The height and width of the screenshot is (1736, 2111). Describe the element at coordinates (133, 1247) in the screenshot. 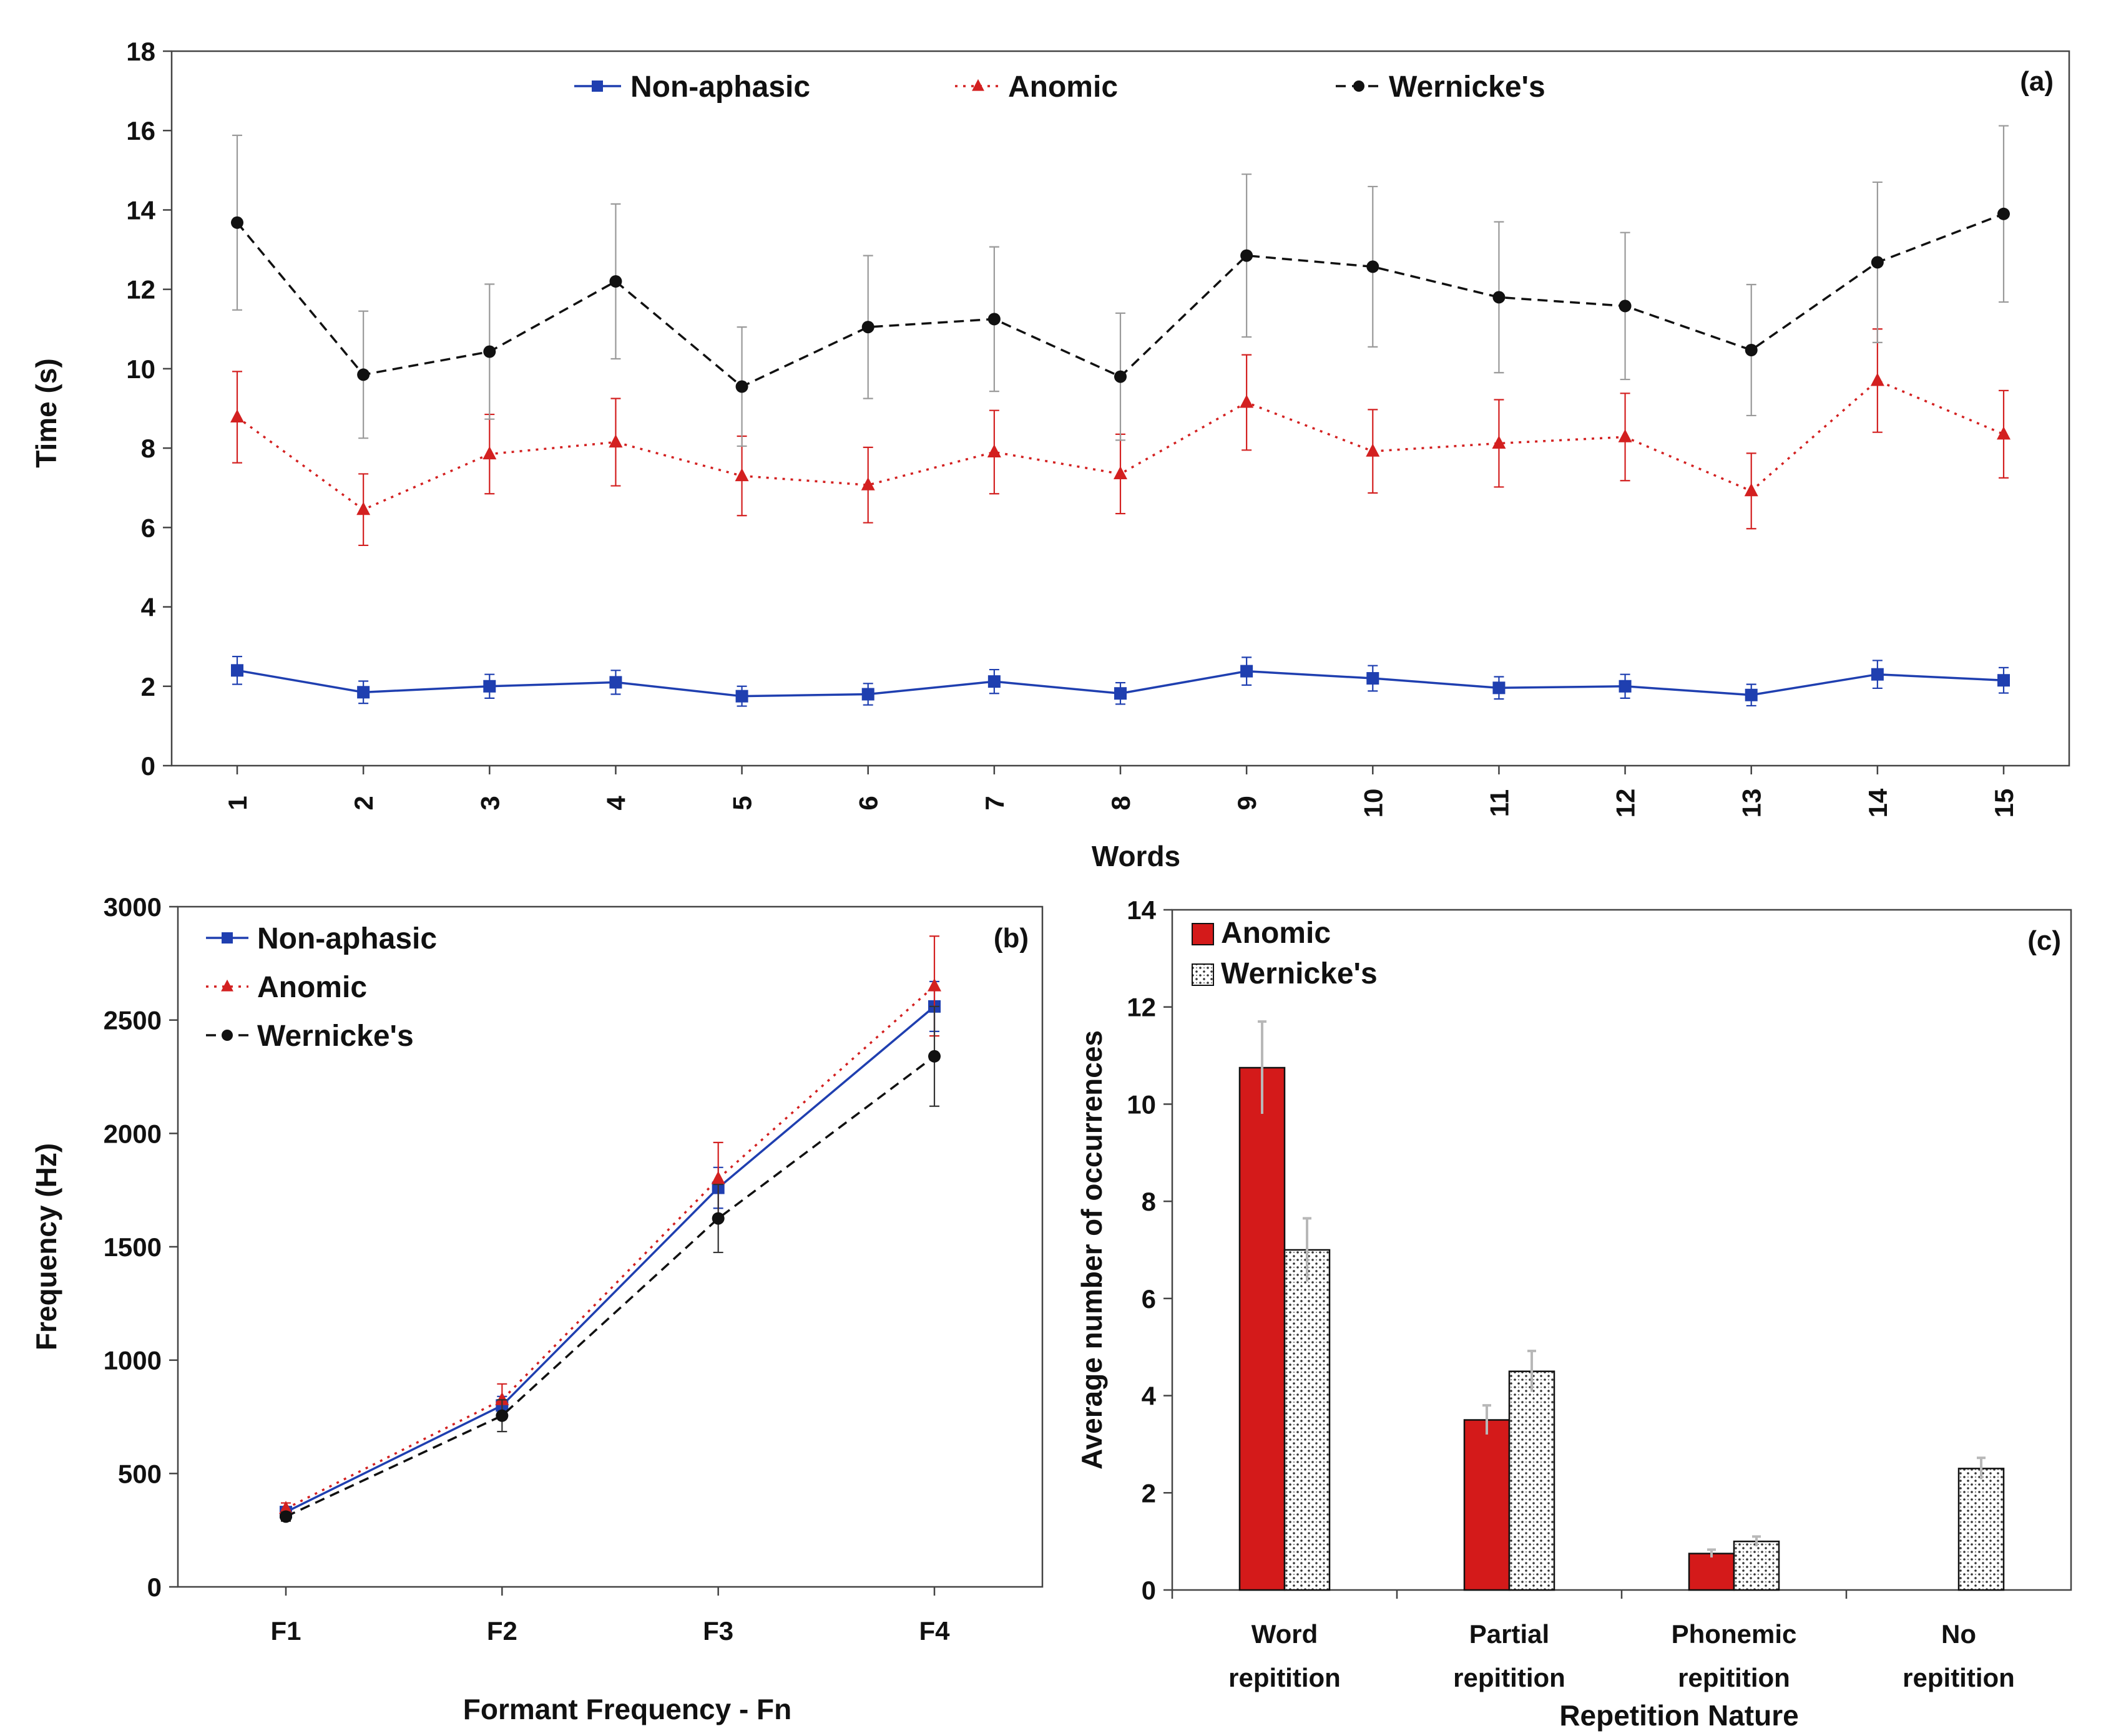

I see `y-tick-label: 1500` at that location.